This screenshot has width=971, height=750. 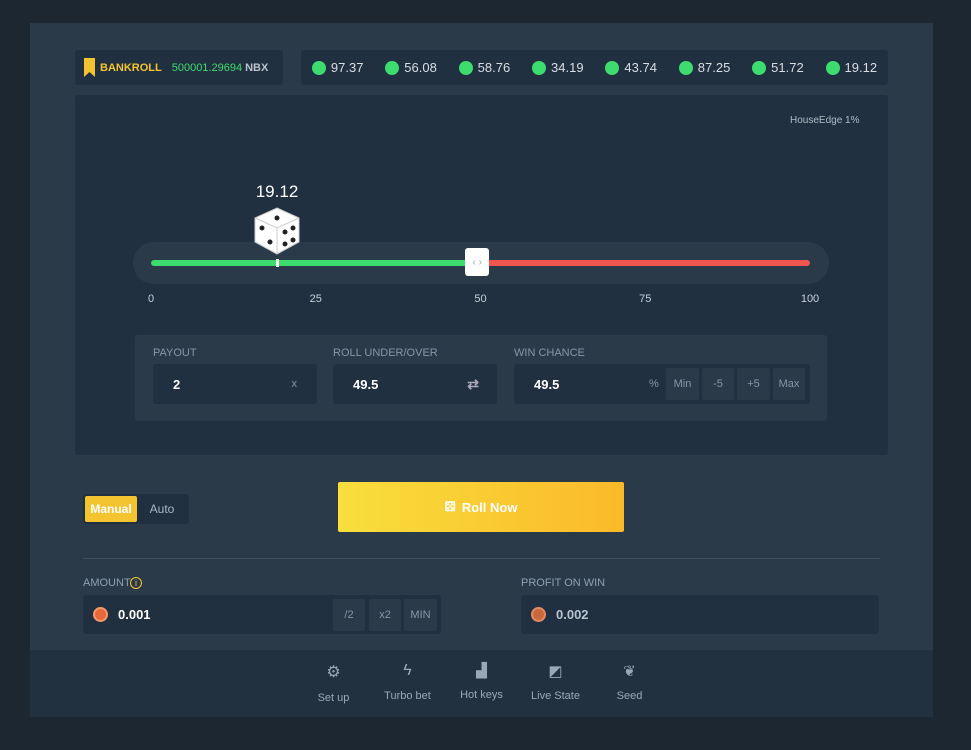 I want to click on slider-tick-label: 100, so click(x=810, y=299).